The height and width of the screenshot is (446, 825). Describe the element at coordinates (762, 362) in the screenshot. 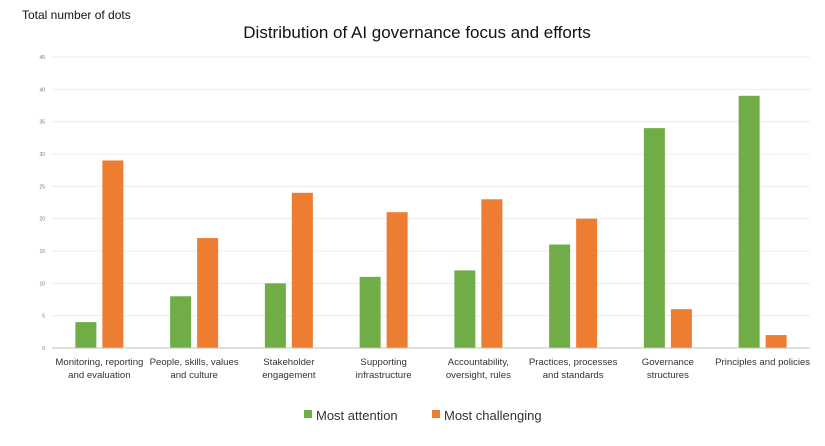

I see `category-label: Principles and policies` at that location.